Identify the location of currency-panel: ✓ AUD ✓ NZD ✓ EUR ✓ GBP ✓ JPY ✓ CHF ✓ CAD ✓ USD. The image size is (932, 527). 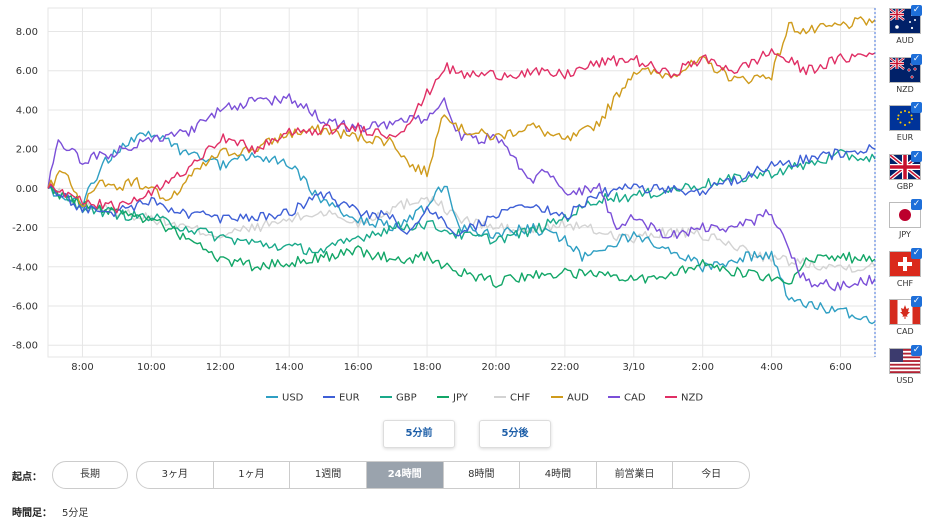
(905, 192).